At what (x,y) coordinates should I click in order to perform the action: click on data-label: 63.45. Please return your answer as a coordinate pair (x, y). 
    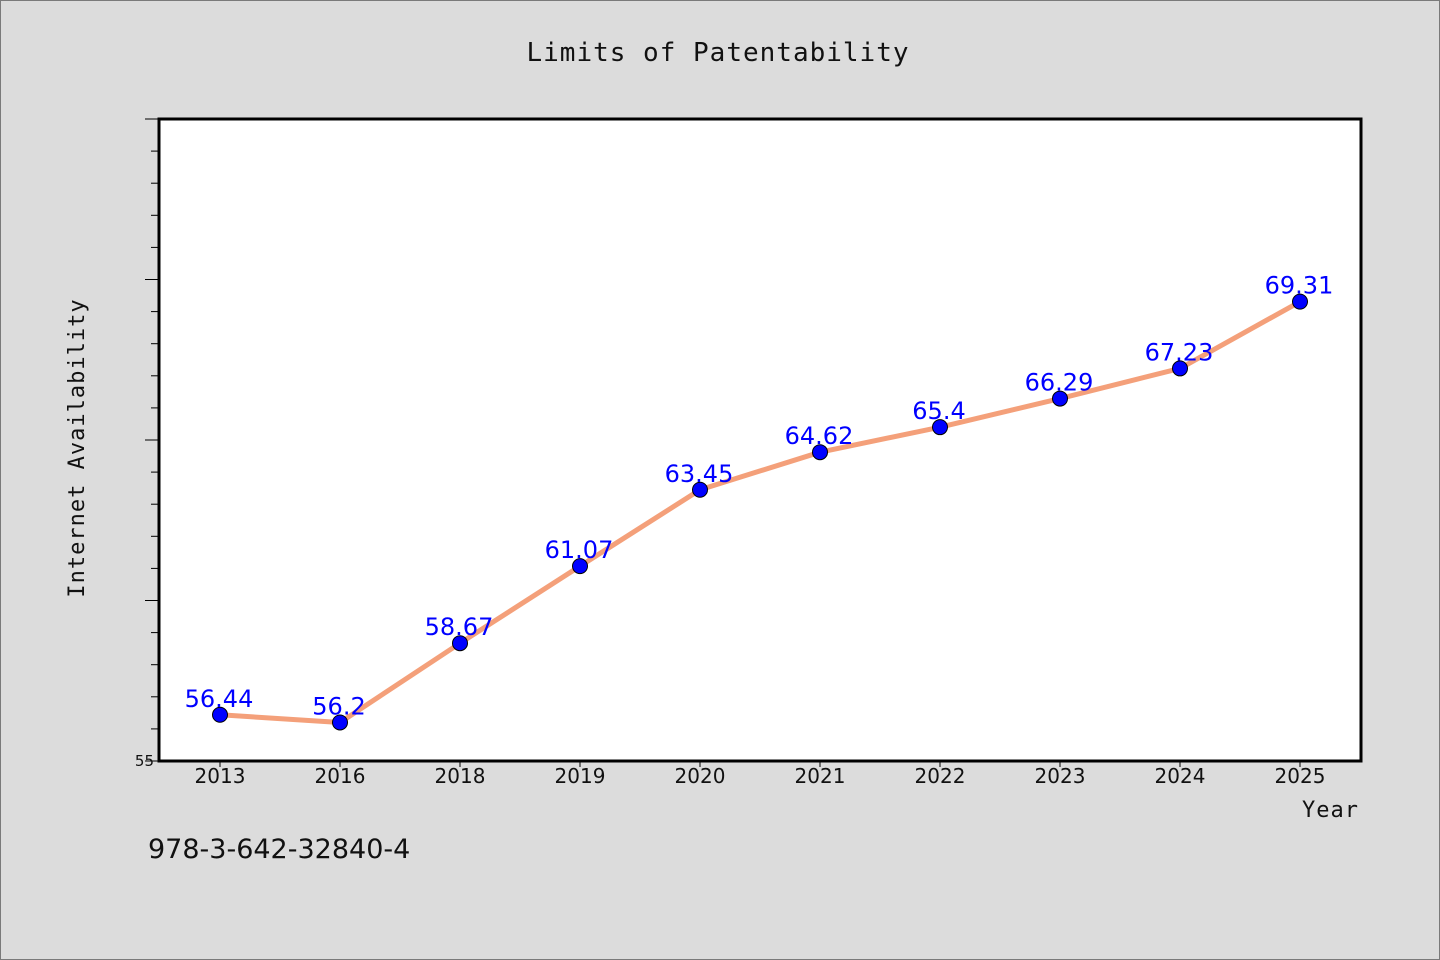
    Looking at the image, I should click on (699, 474).